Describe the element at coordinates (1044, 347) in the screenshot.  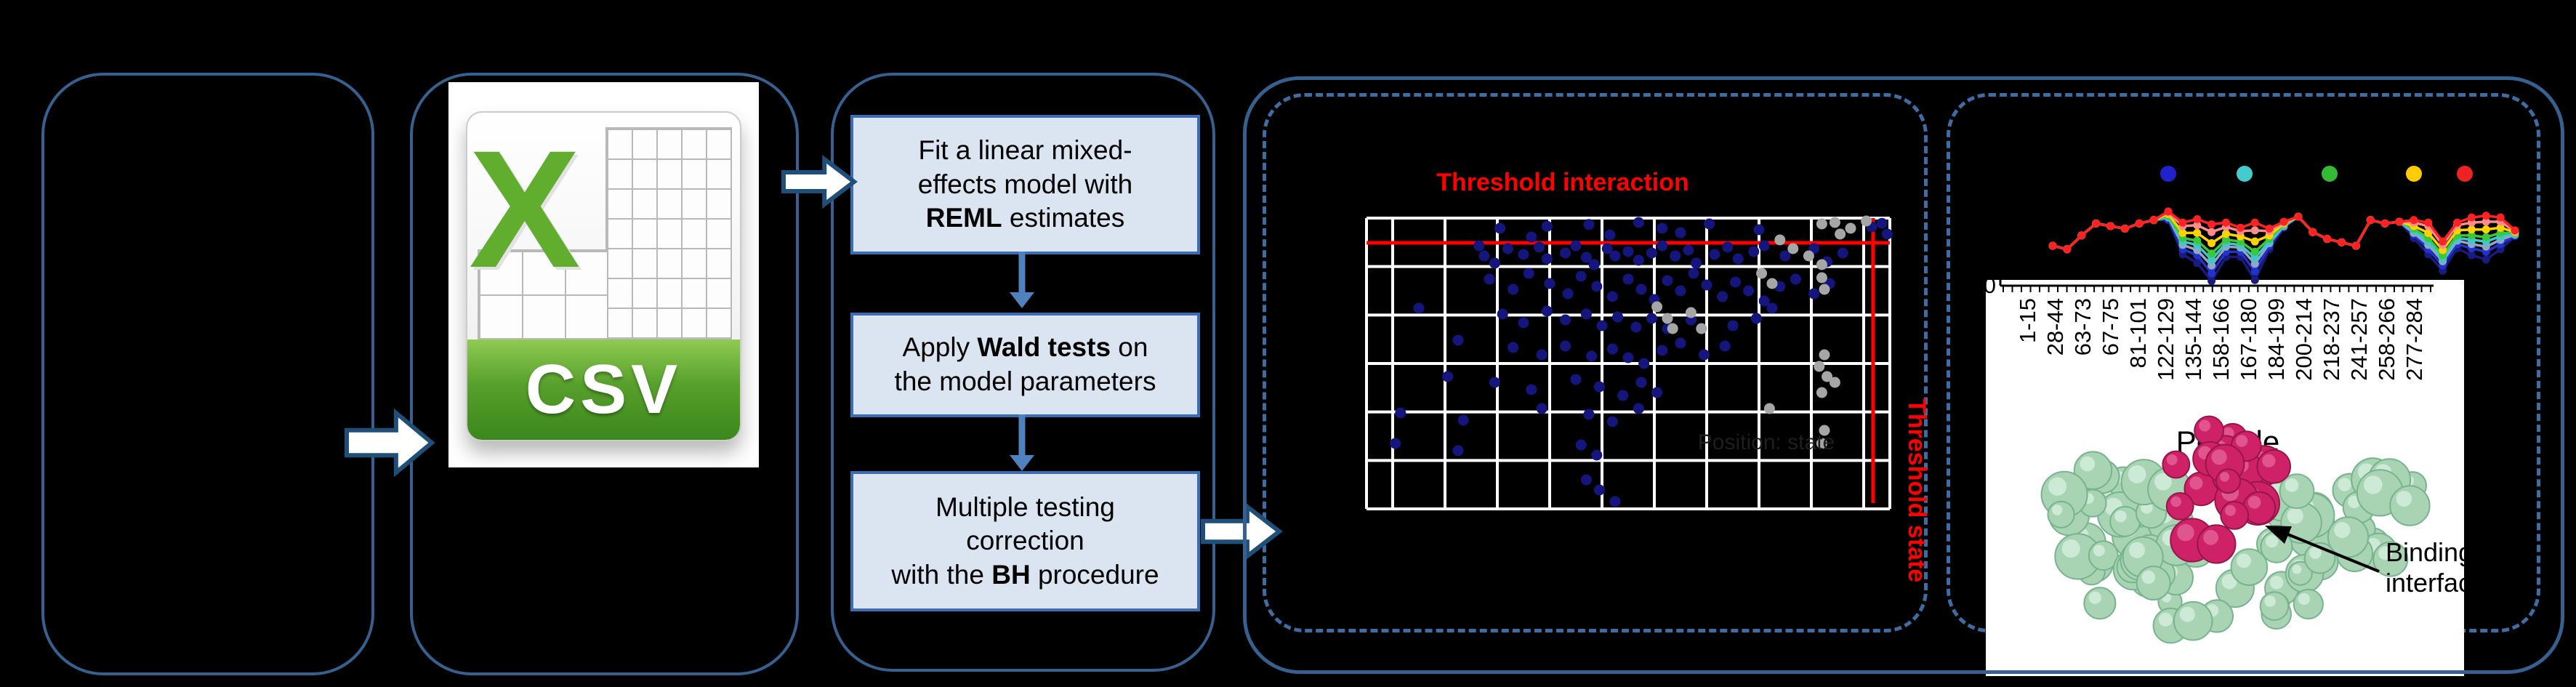
I see `flow-box-text: Wald tests` at that location.